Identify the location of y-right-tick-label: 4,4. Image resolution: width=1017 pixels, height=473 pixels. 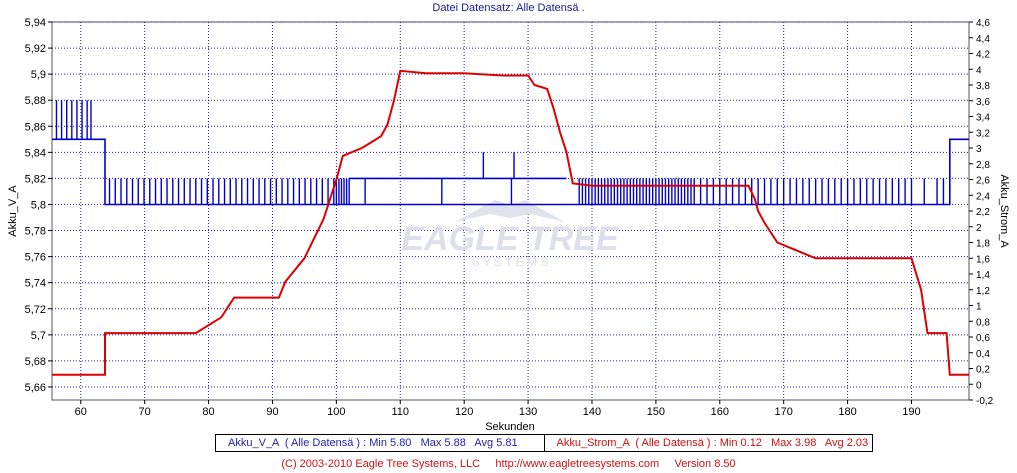
(983, 39).